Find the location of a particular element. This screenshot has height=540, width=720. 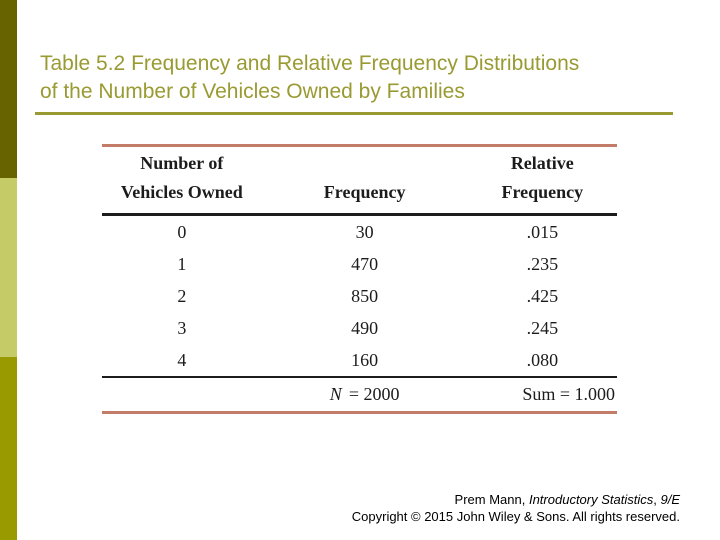

summary-n-value: = 2000 is located at coordinates (374, 394).